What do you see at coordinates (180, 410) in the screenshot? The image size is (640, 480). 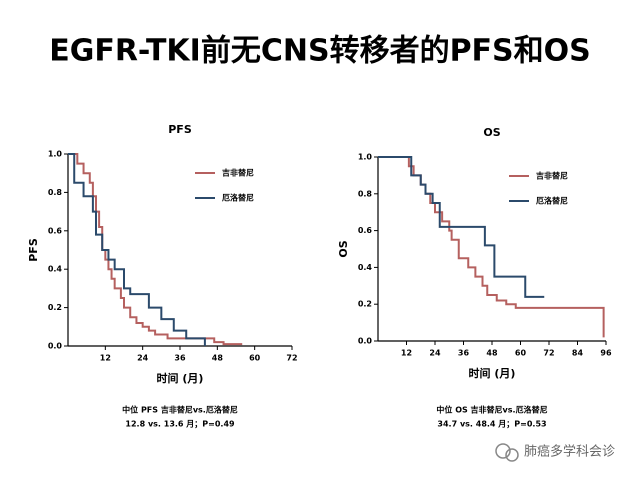 I see `caption: 中位 PFS 吉非替尼vs.厄洛替尼` at bounding box center [180, 410].